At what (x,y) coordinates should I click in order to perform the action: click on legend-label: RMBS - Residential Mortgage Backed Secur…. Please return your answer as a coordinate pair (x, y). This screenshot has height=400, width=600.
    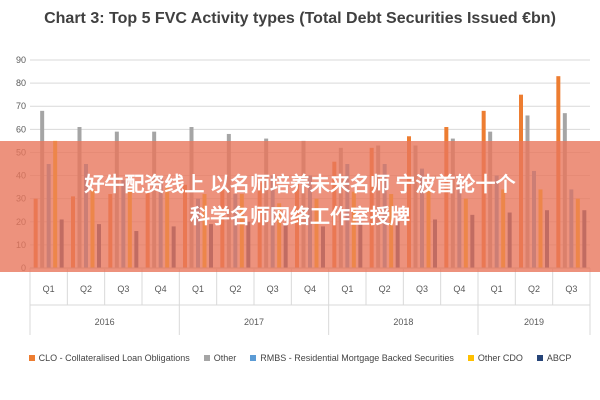
    Looking at the image, I should click on (357, 358).